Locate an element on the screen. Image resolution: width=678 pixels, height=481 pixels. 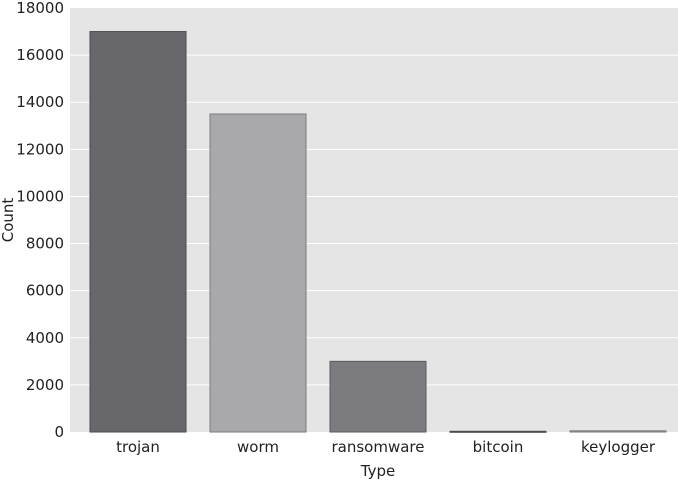
x-axis-title: Type is located at coordinates (377, 471).